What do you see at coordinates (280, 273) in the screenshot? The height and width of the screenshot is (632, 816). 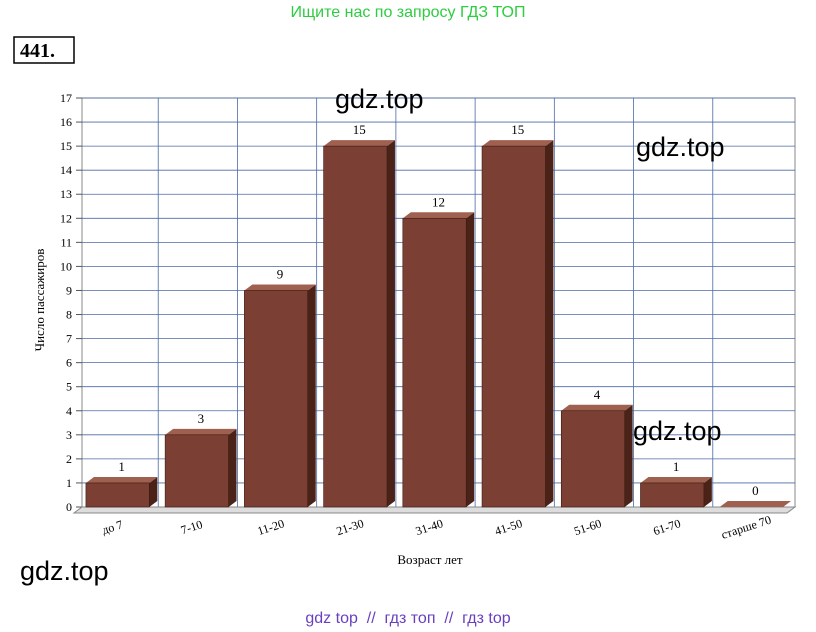 I see `value-label: 9` at bounding box center [280, 273].